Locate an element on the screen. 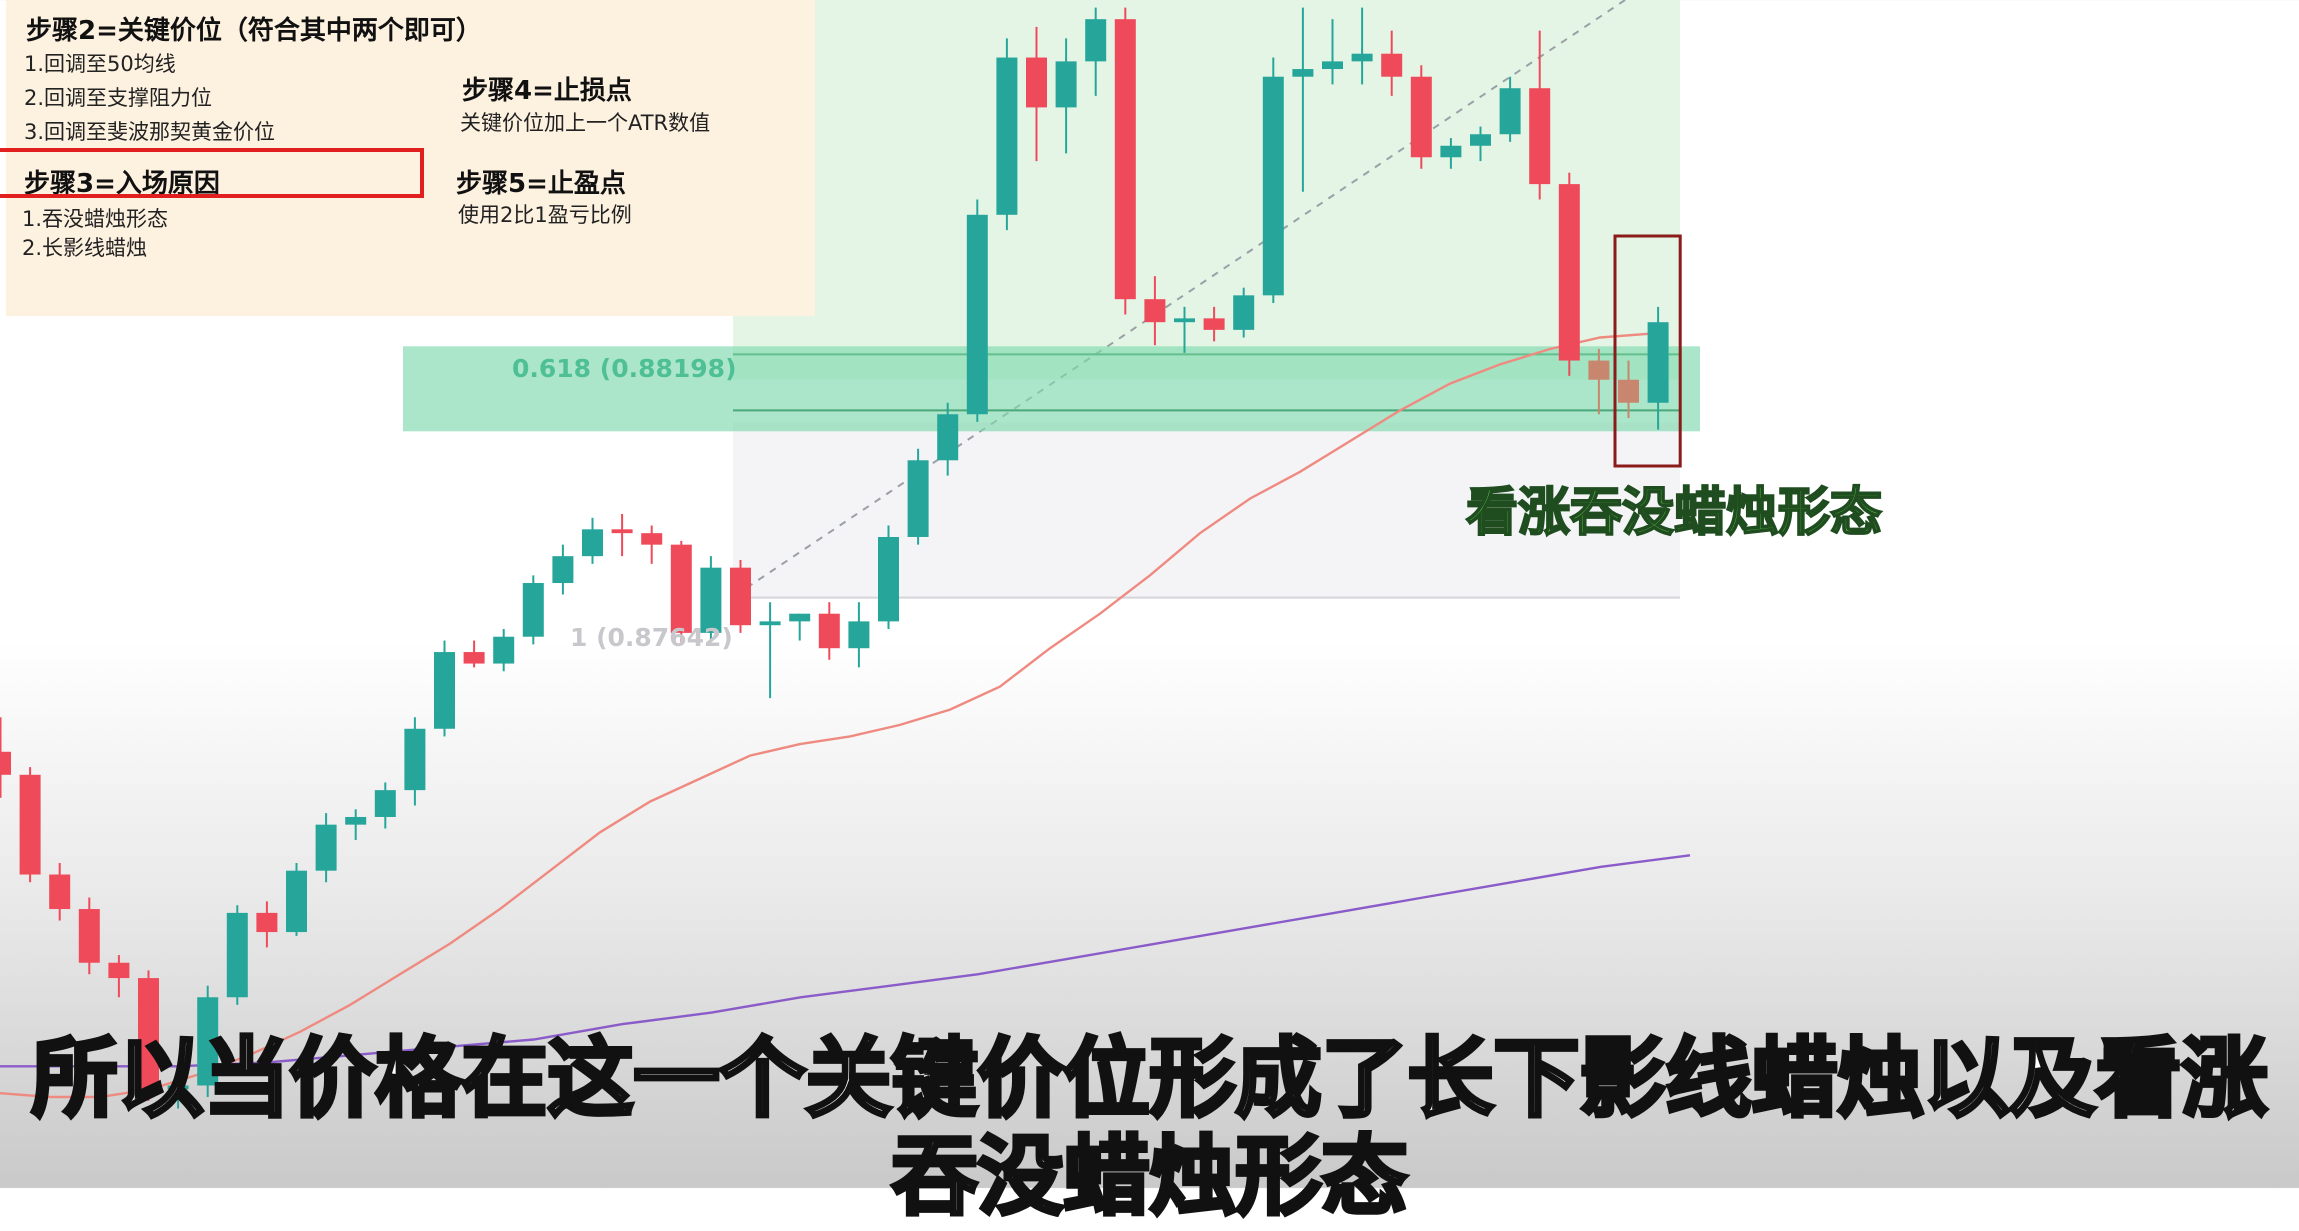 The height and width of the screenshot is (1231, 2299). step3-highlight-box is located at coordinates (212, 173).